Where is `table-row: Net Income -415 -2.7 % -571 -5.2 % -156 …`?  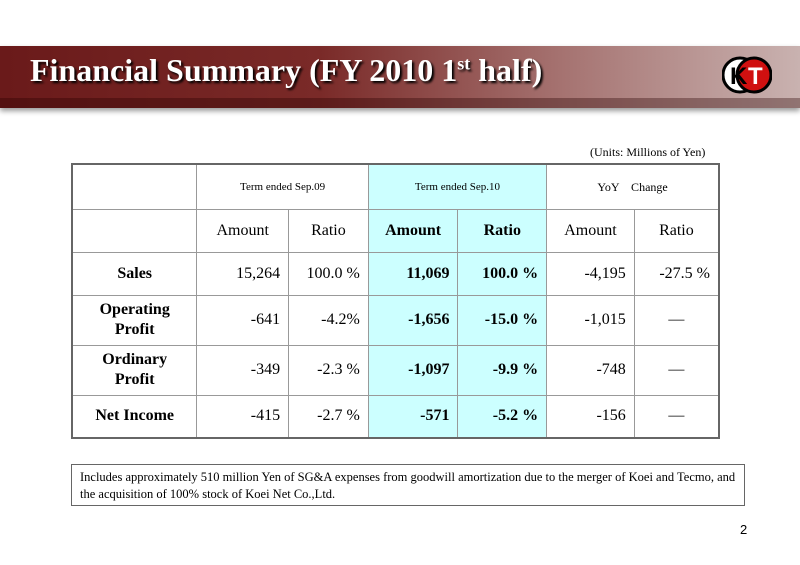 table-row: Net Income -415 -2.7 % -571 -5.2 % -156 … is located at coordinates (395, 416).